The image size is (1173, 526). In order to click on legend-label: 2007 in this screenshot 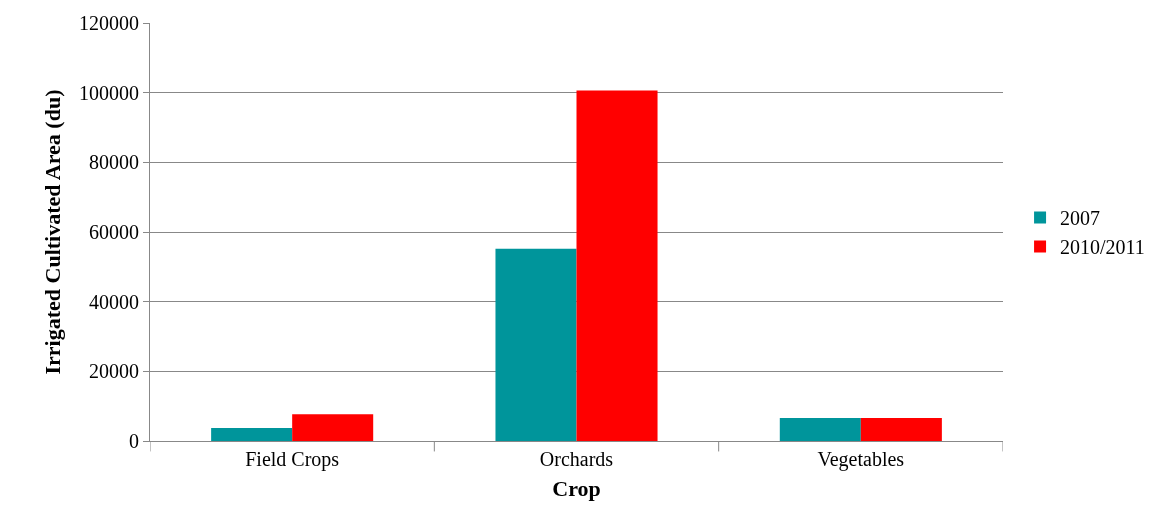, I will do `click(1080, 218)`.